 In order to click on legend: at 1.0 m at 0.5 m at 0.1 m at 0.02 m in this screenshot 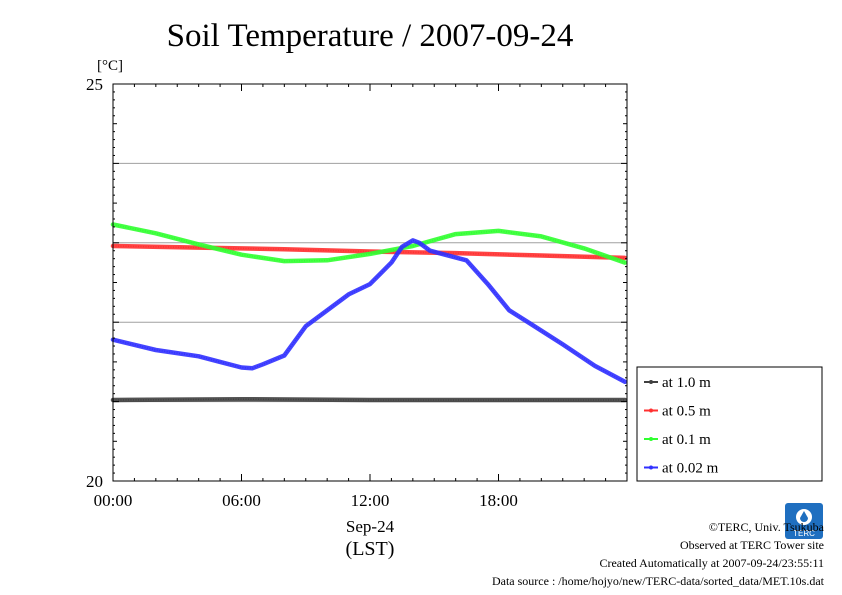, I will do `click(729, 424)`.